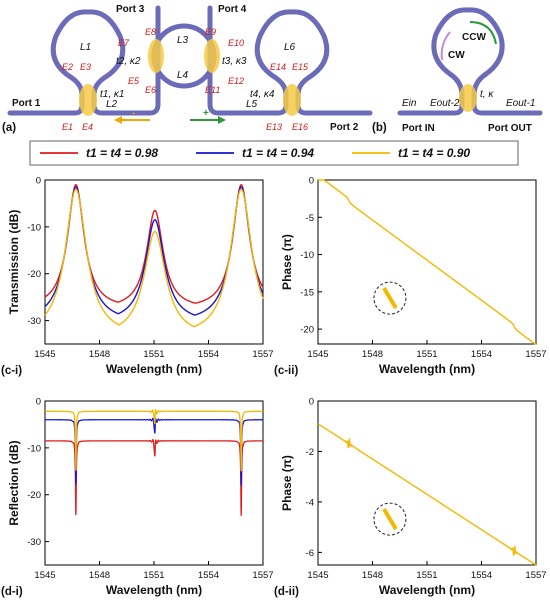 This screenshot has height=611, width=550. I want to click on field-e16: E16, so click(300, 127).